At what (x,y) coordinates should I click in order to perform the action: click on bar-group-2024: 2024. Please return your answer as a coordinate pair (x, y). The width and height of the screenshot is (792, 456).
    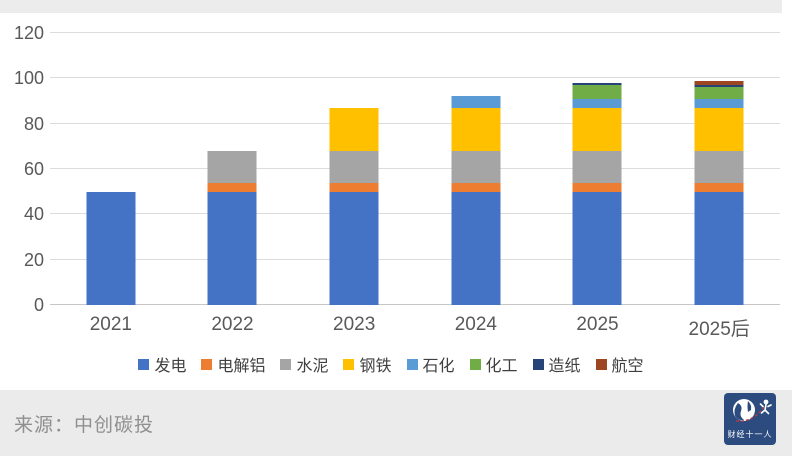
    Looking at the image, I should click on (476, 184).